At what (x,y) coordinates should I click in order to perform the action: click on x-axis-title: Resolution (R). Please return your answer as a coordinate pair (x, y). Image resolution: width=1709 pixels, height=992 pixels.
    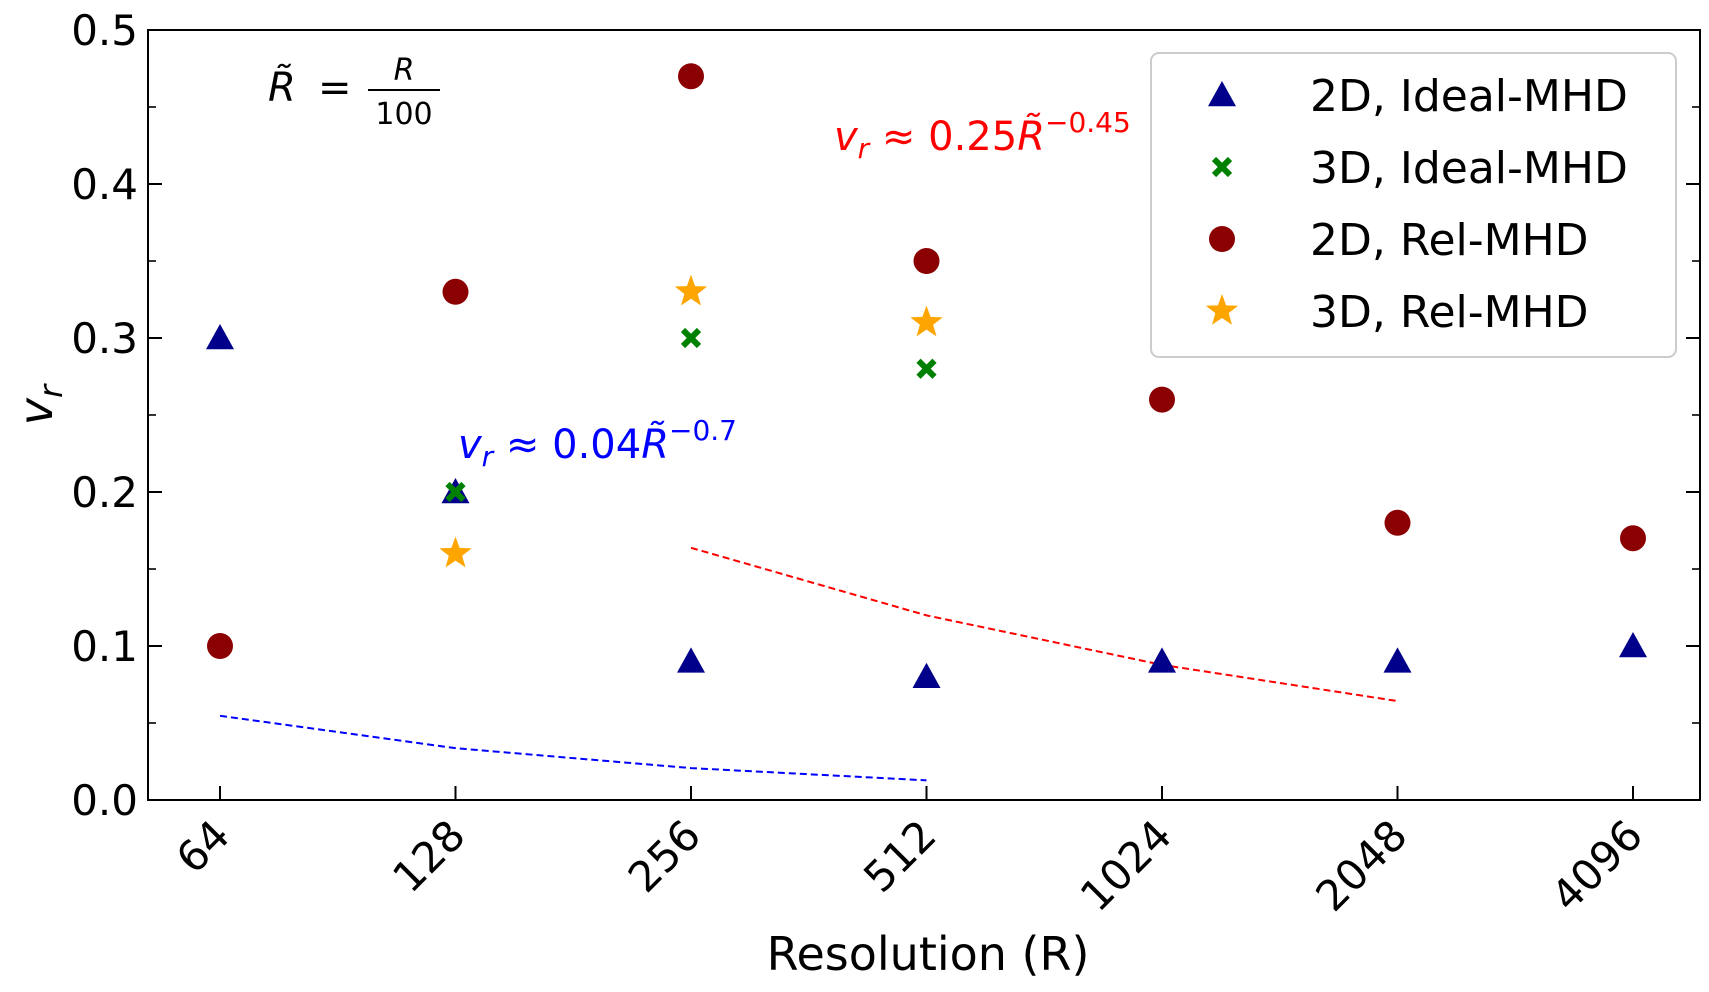
    Looking at the image, I should click on (928, 954).